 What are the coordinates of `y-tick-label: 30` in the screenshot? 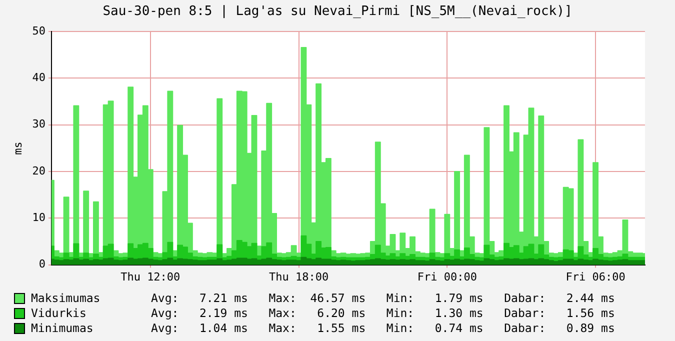 It's located at (39, 124).